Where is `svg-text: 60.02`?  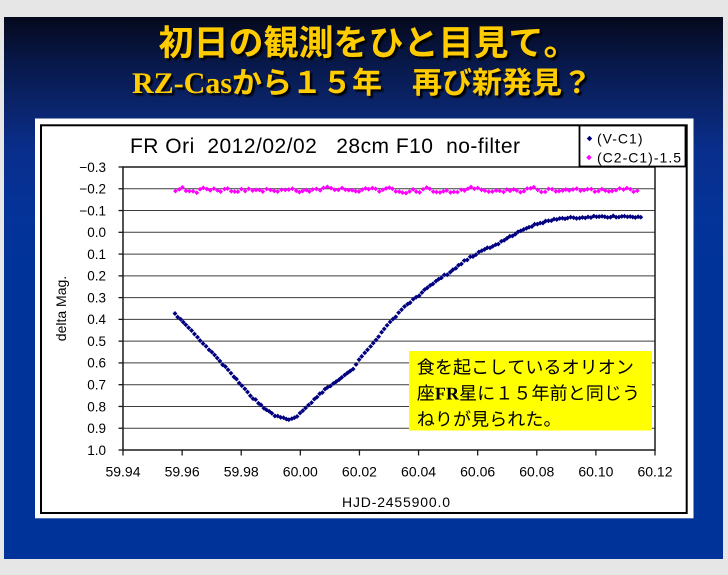 svg-text: 60.02 is located at coordinates (359, 472).